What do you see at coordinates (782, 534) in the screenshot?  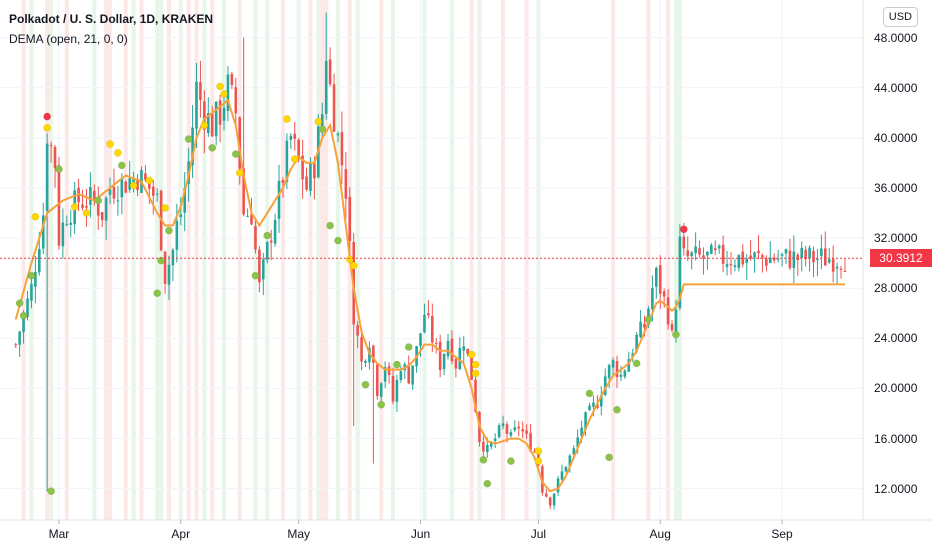 I see `x-tick-label: Sep` at bounding box center [782, 534].